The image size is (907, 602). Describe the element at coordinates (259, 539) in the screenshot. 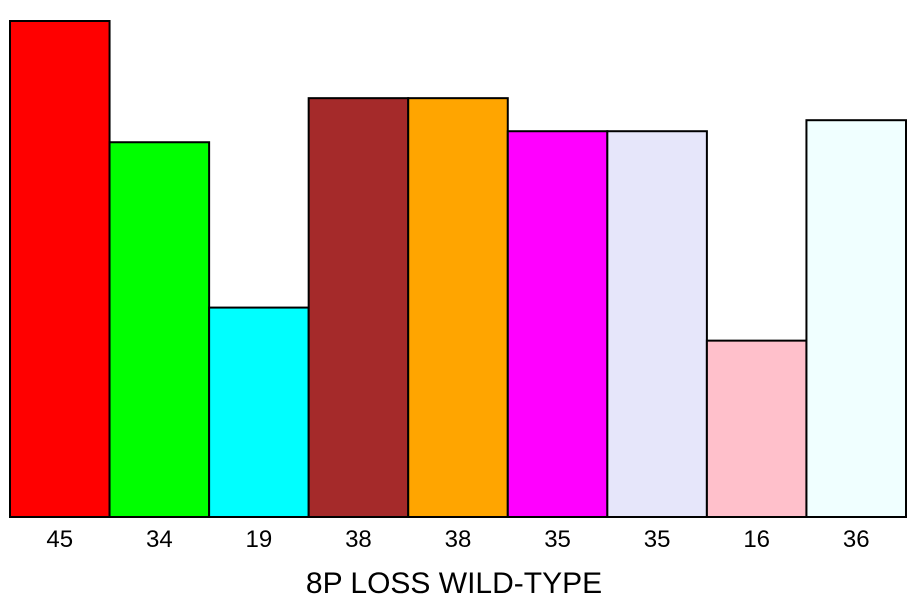

I see `x-tick-label-3: 19` at that location.